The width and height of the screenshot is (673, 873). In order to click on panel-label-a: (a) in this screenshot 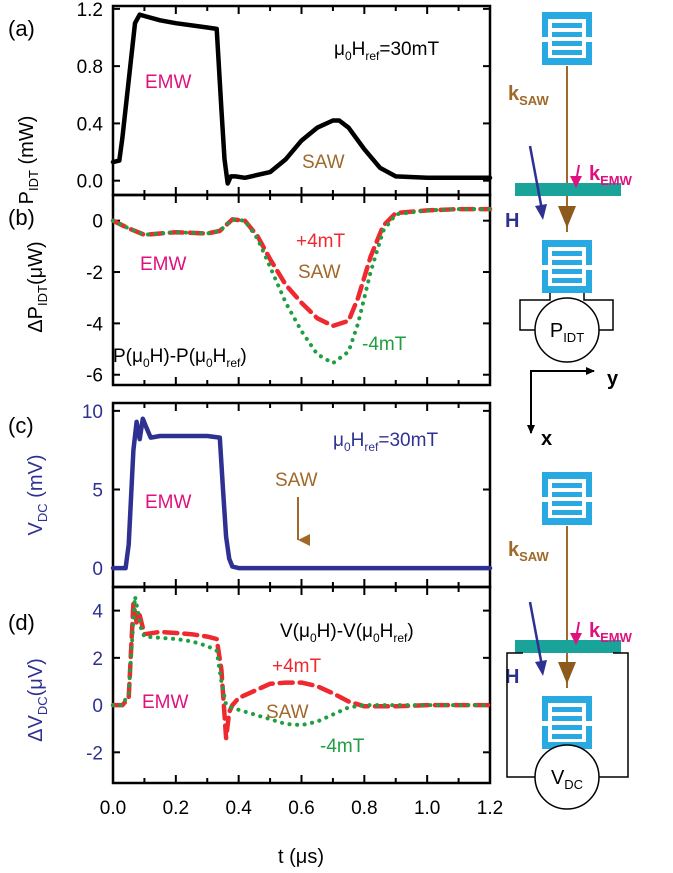, I will do `click(21, 28)`.